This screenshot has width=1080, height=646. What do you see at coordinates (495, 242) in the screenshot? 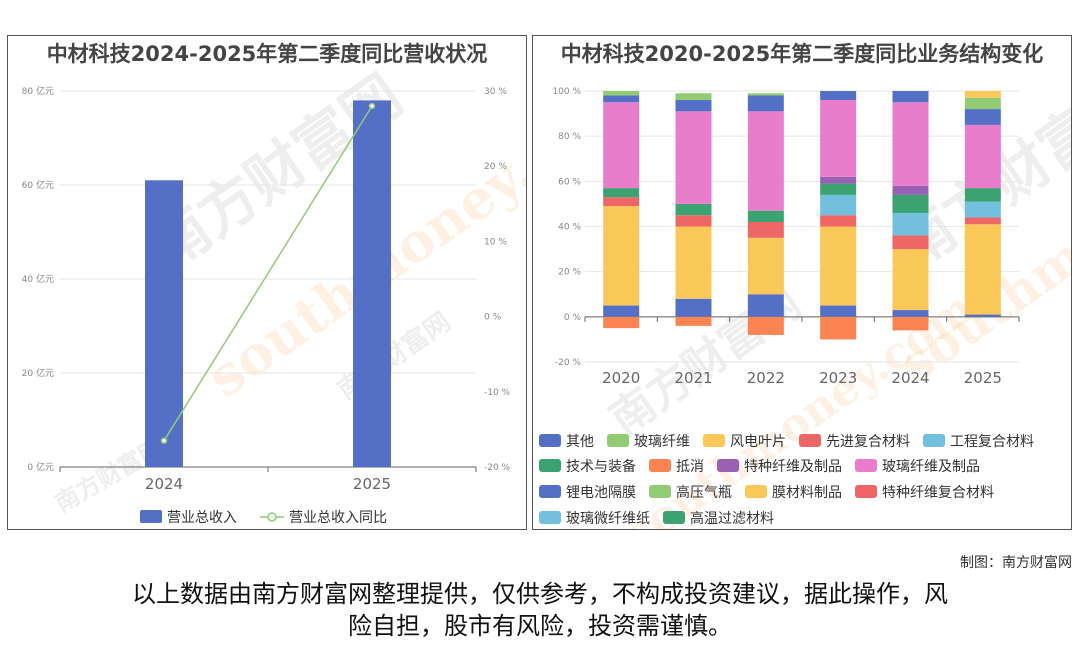
I see `right-axis-tick-label: 10 %` at bounding box center [495, 242].